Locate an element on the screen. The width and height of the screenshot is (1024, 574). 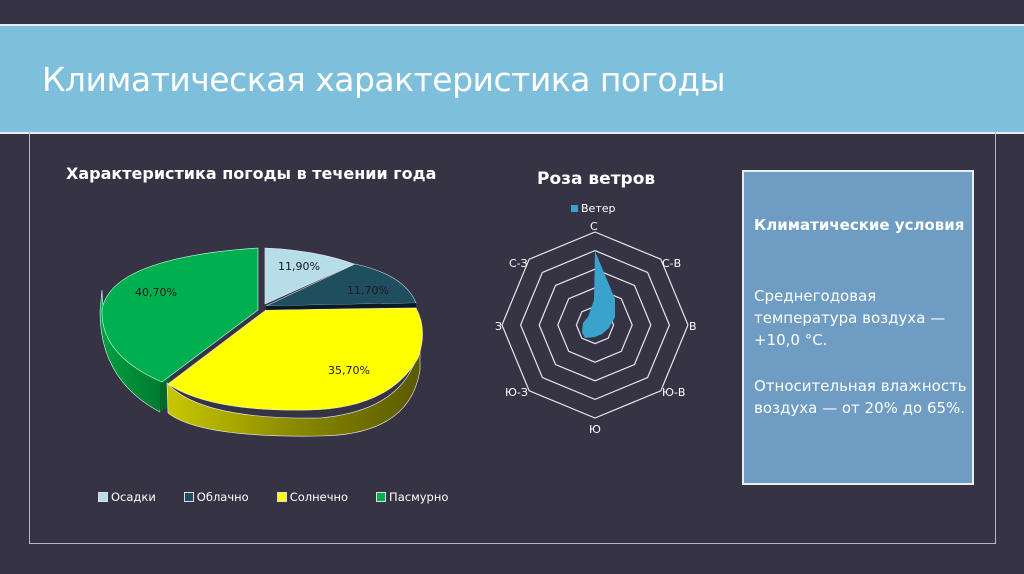
legend-item-solnechno: Солнечно is located at coordinates (312, 497).